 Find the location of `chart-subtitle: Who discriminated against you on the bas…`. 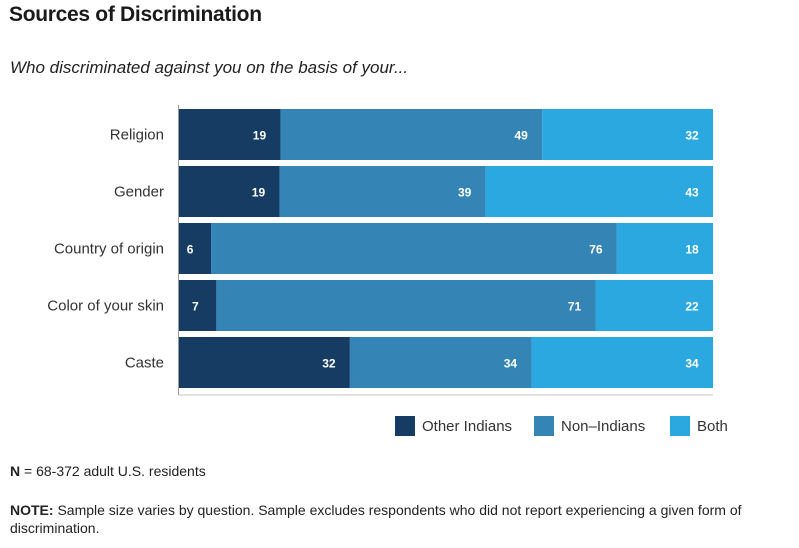

chart-subtitle: Who discriminated against you on the bas… is located at coordinates (209, 67).